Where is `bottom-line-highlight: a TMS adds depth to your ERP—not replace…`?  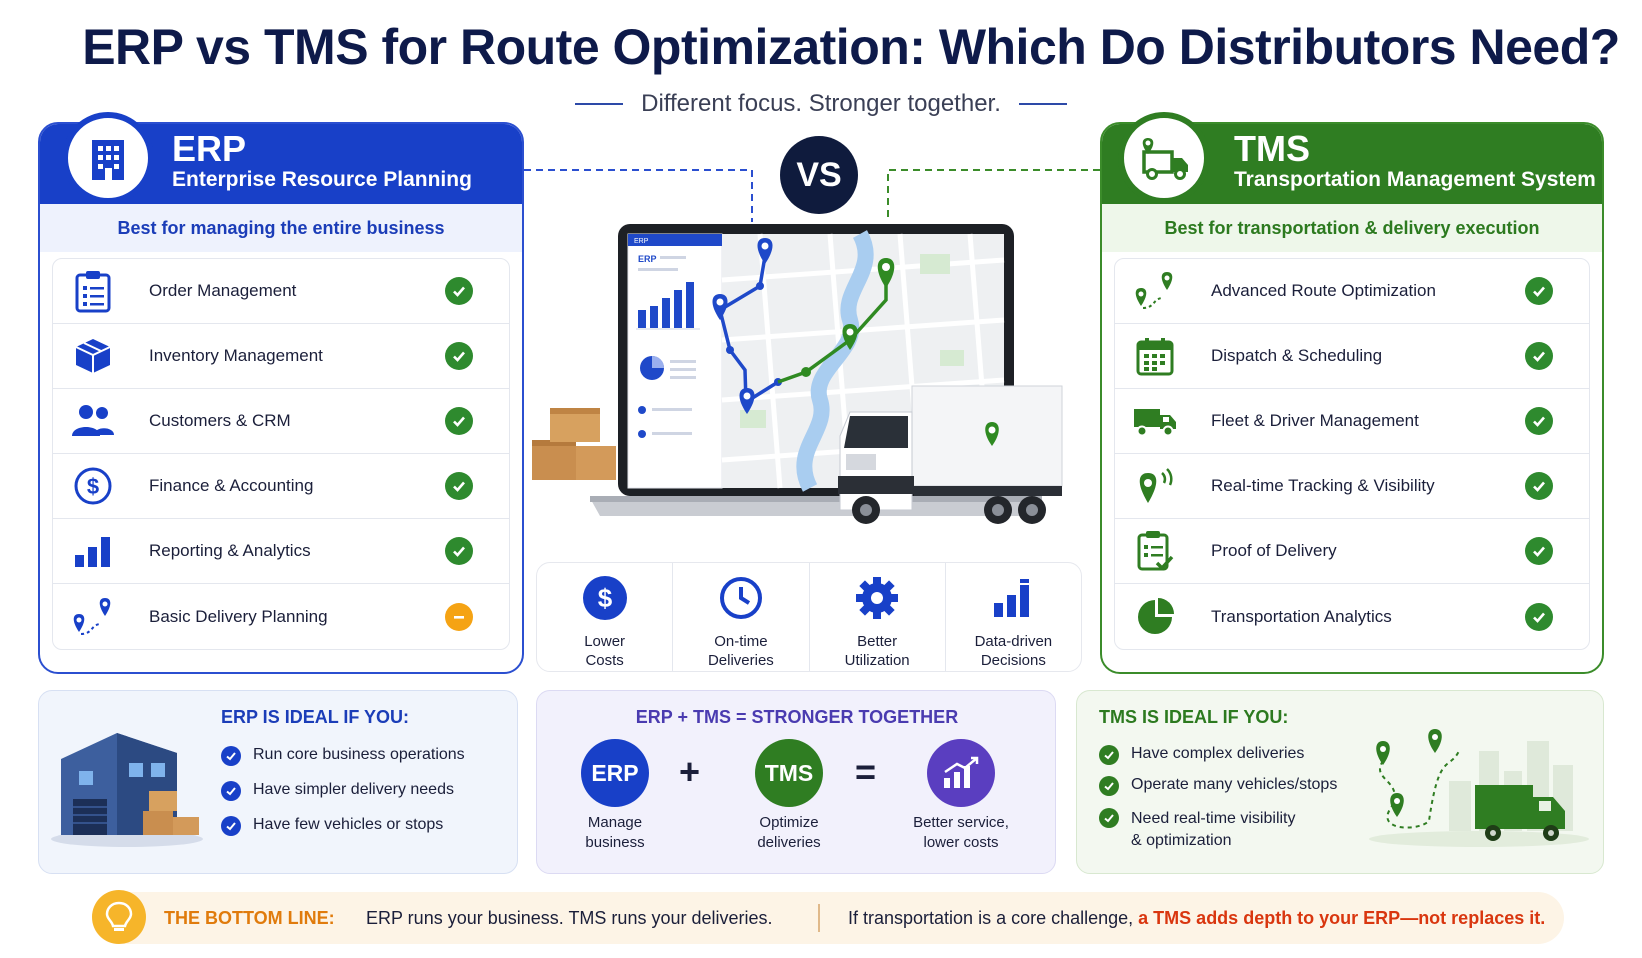 bottom-line-highlight: a TMS adds depth to your ERP—not replace… is located at coordinates (1342, 917).